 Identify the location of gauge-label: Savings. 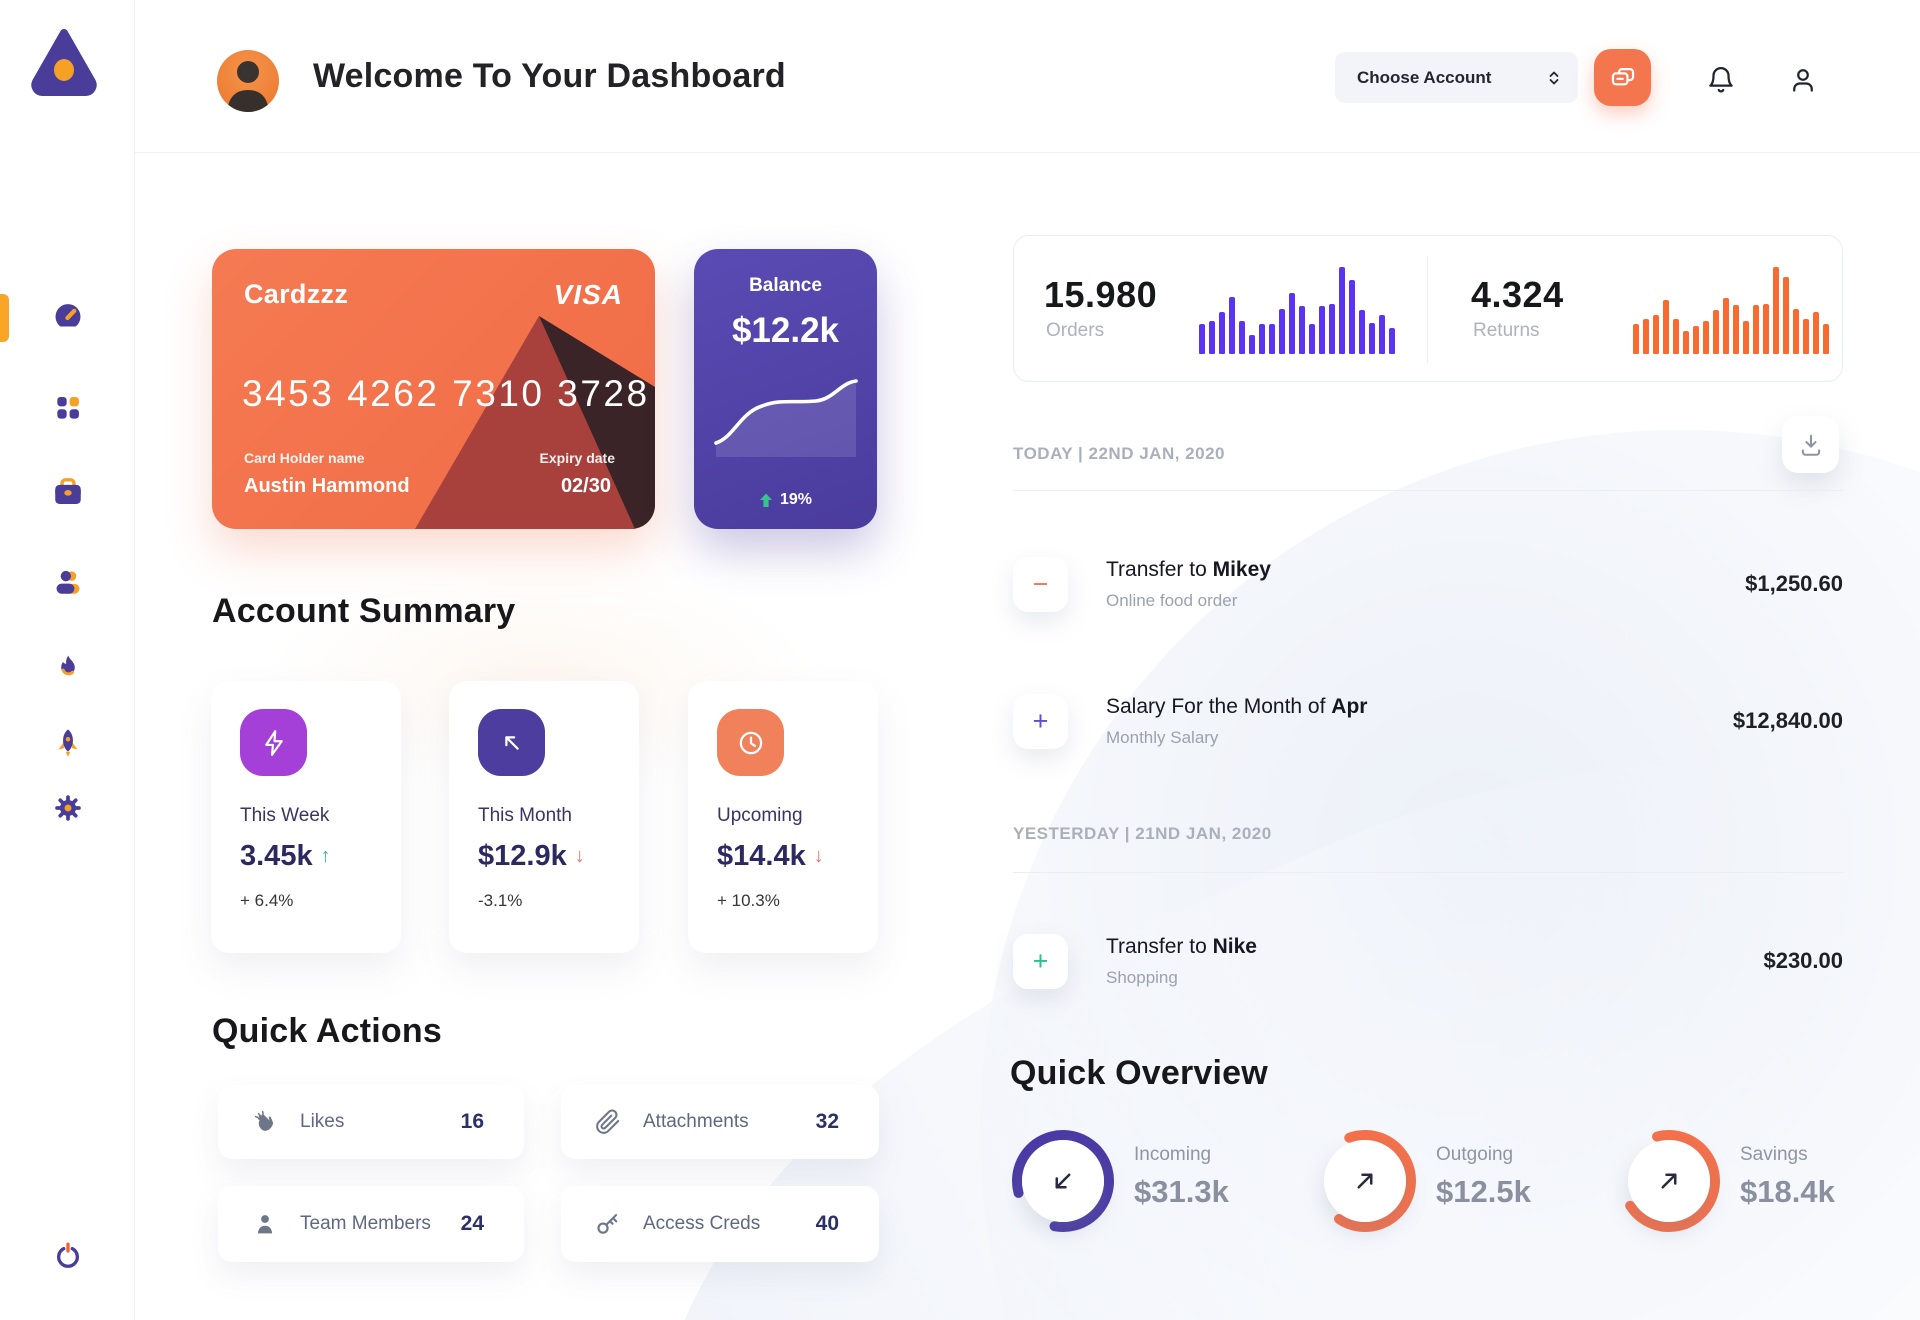
(1774, 1154).